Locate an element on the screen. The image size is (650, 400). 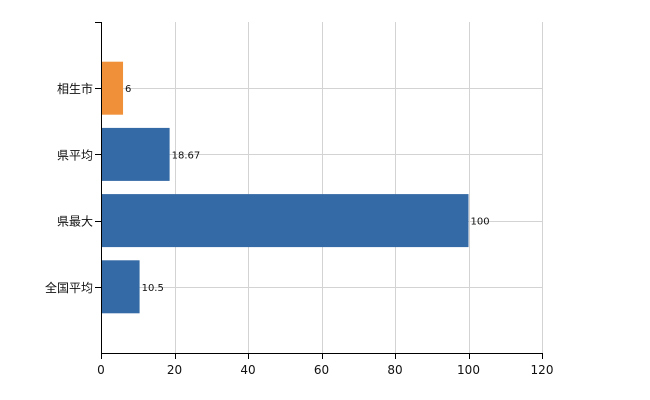
y-tick-label-2: 県平均 is located at coordinates (75, 155).